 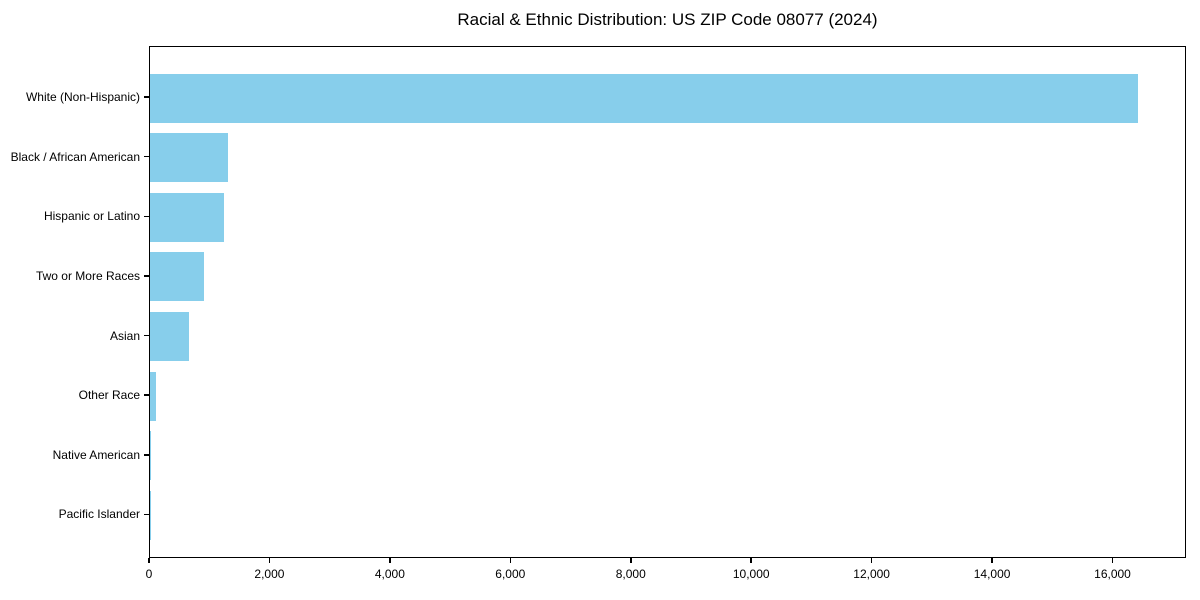 I want to click on x-tick-label: 0, so click(x=149, y=574).